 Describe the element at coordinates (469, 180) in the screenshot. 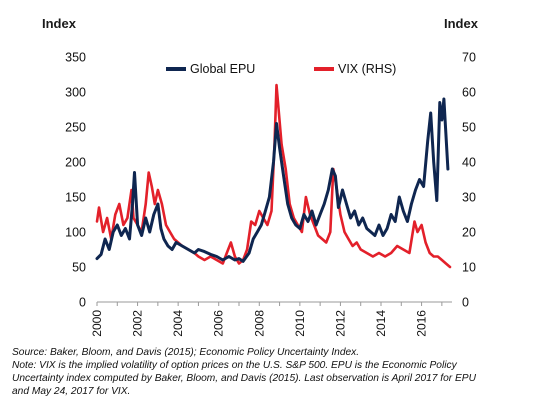

I see `right-axis: 0 10 20 30 40 50 60 70` at that location.